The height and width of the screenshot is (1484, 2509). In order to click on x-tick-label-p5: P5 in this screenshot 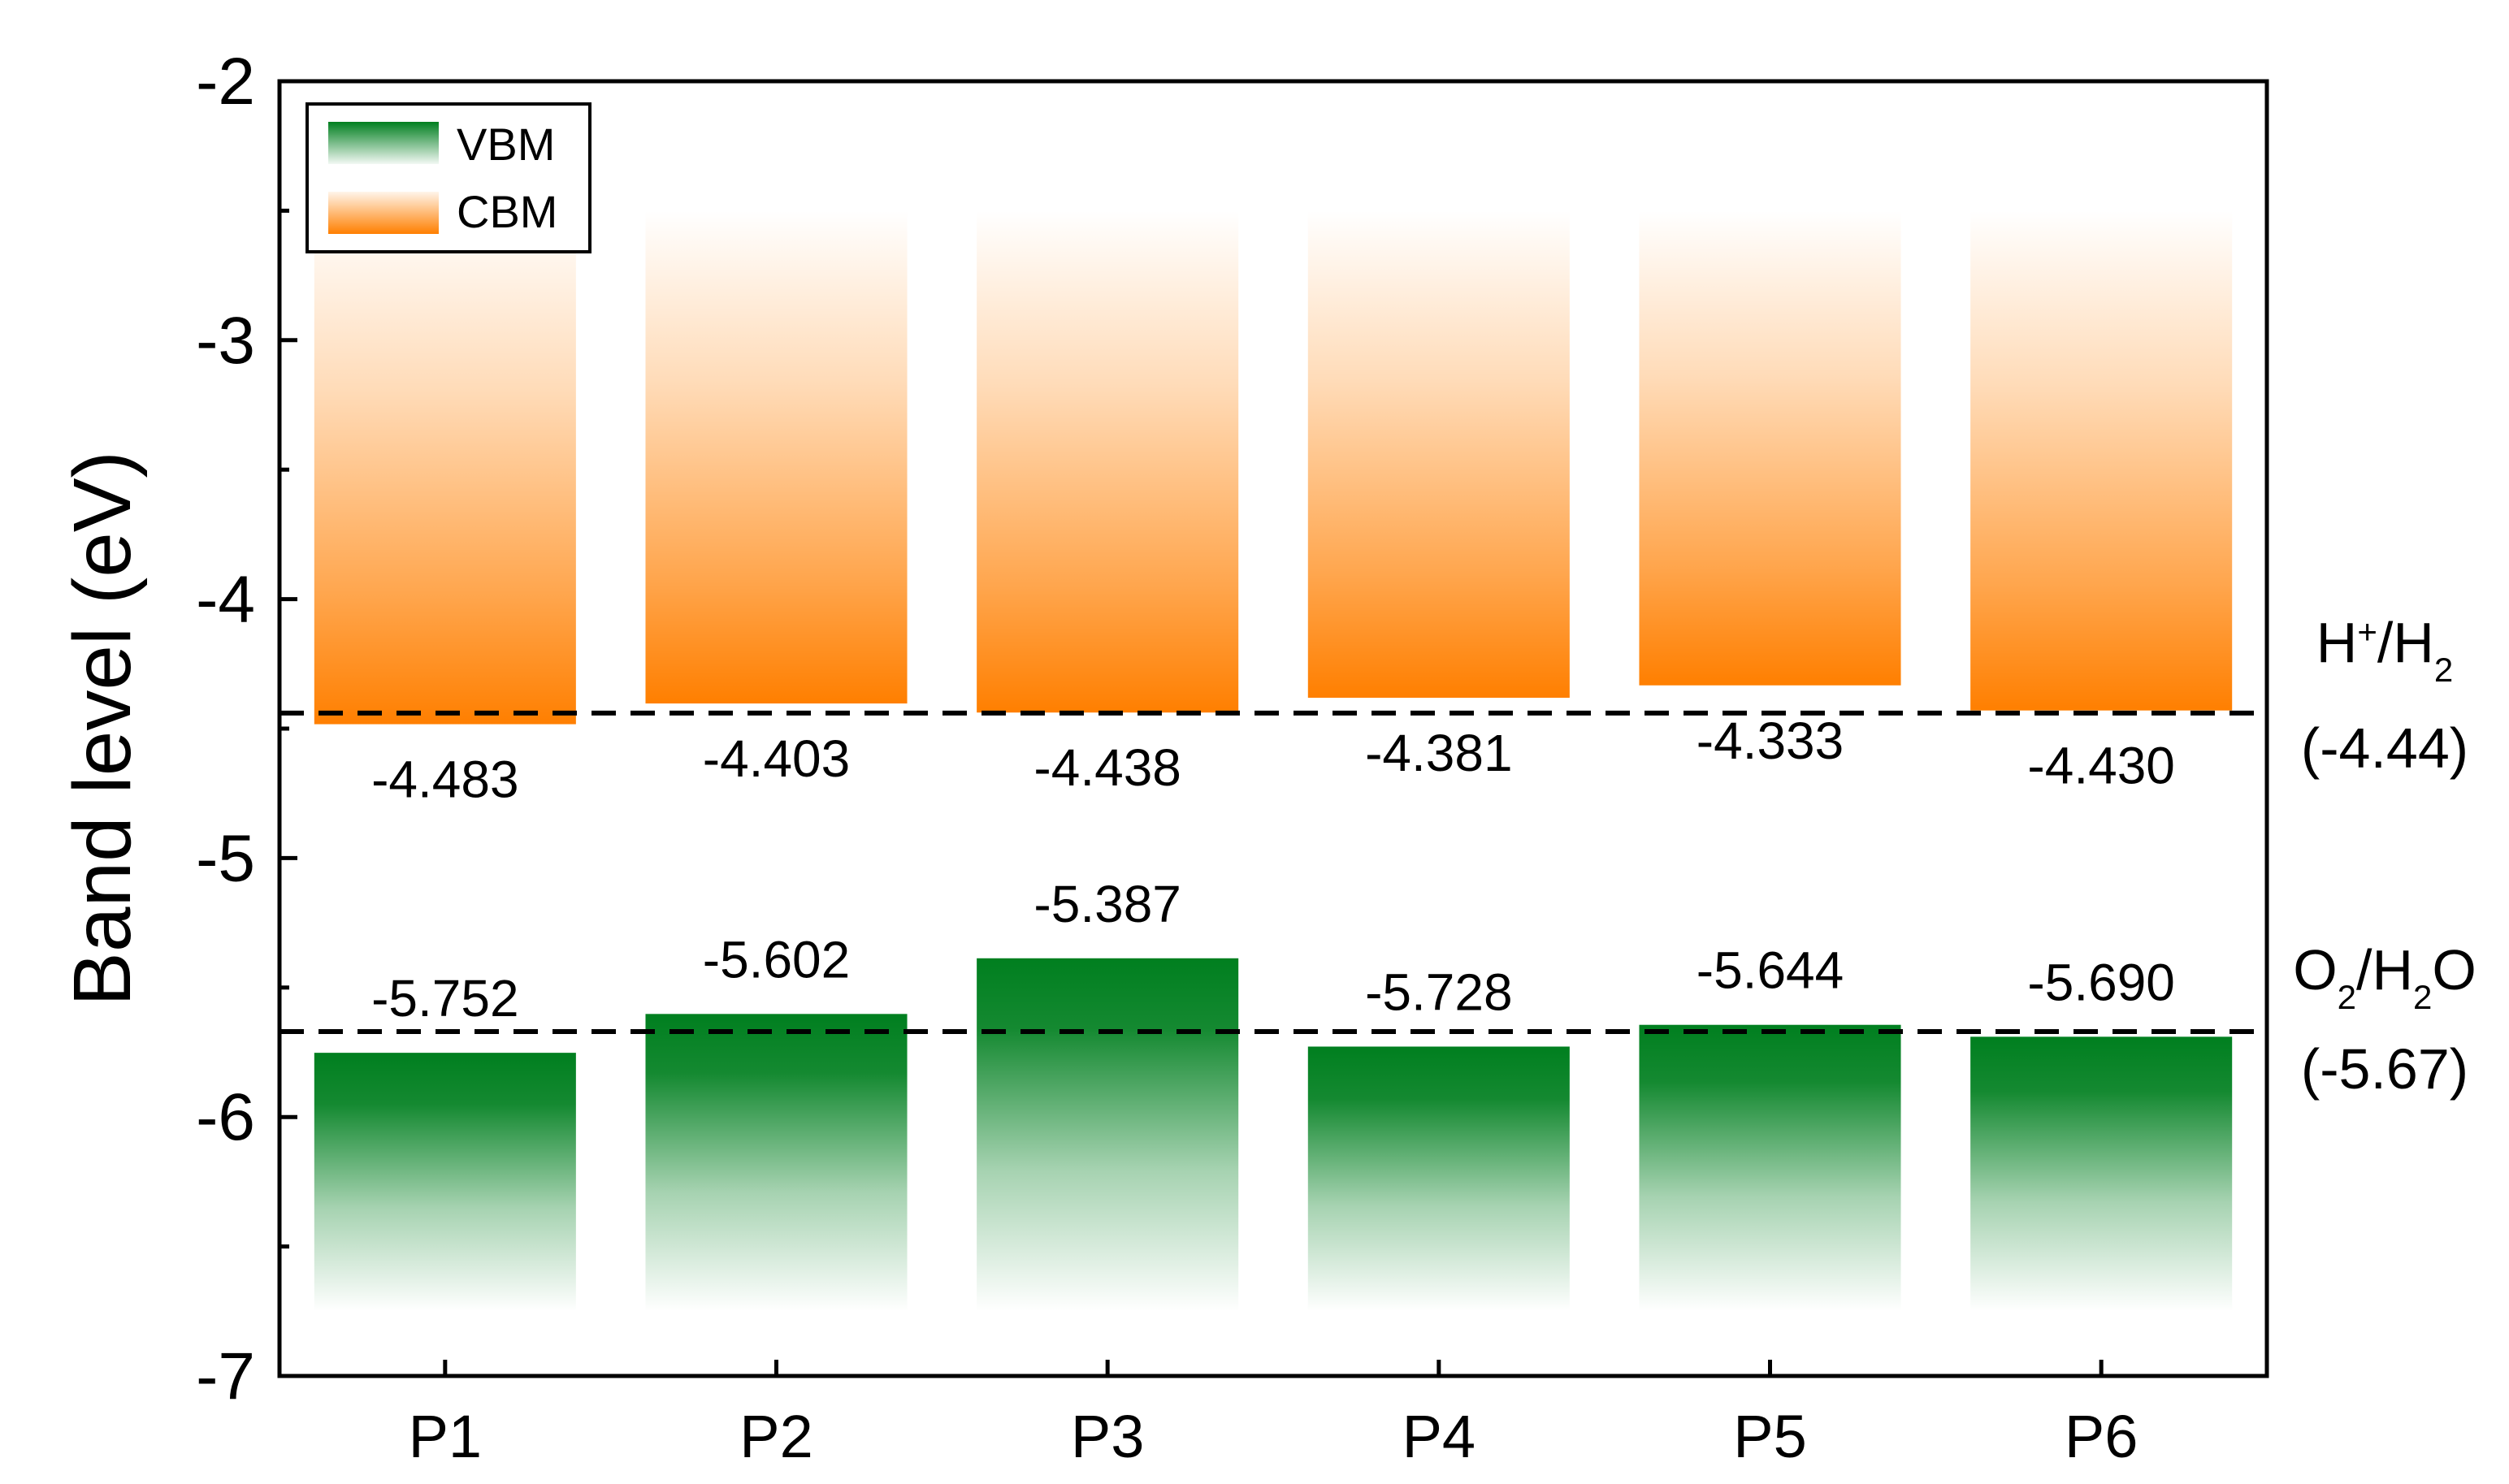, I will do `click(1770, 1436)`.